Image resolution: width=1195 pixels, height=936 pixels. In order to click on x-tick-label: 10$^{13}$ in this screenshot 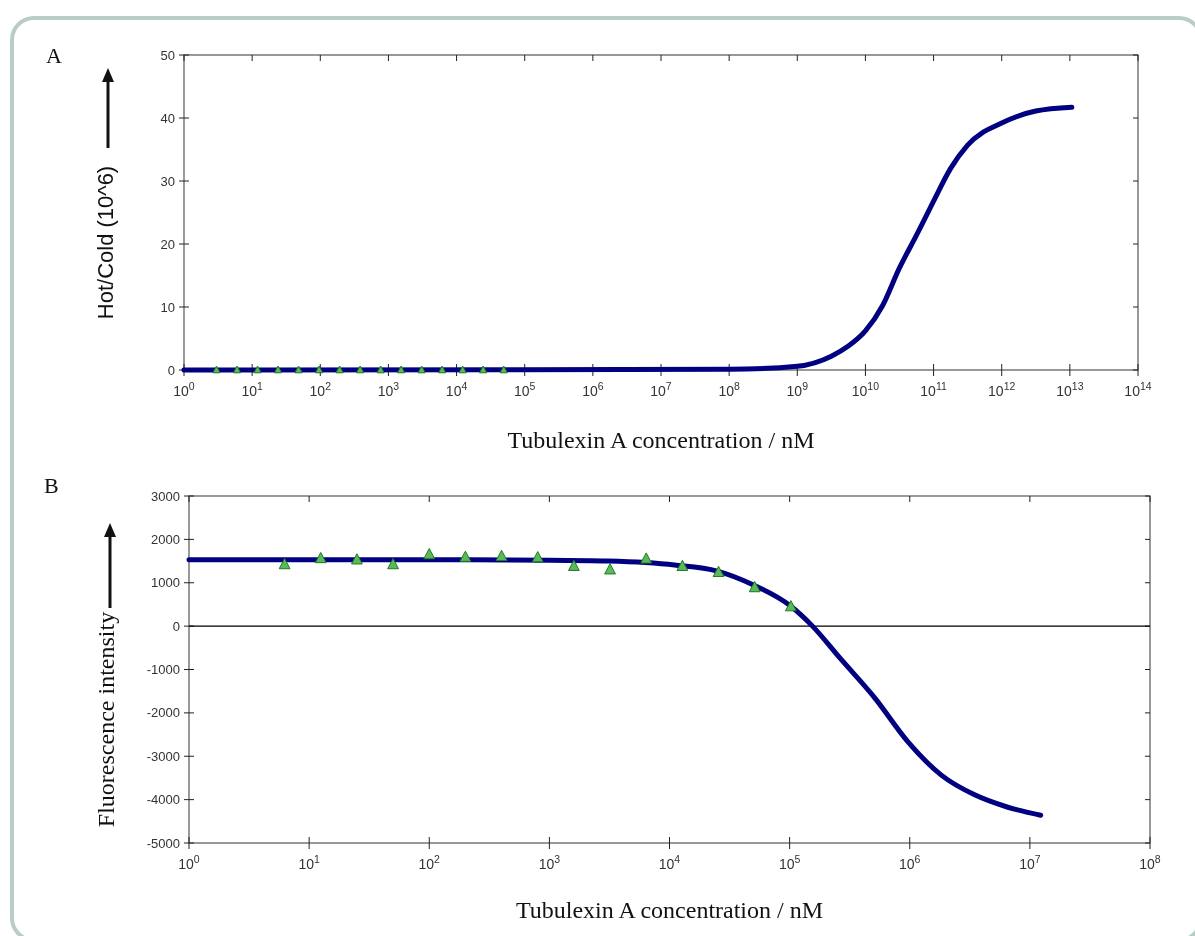, I will do `click(1070, 389)`.